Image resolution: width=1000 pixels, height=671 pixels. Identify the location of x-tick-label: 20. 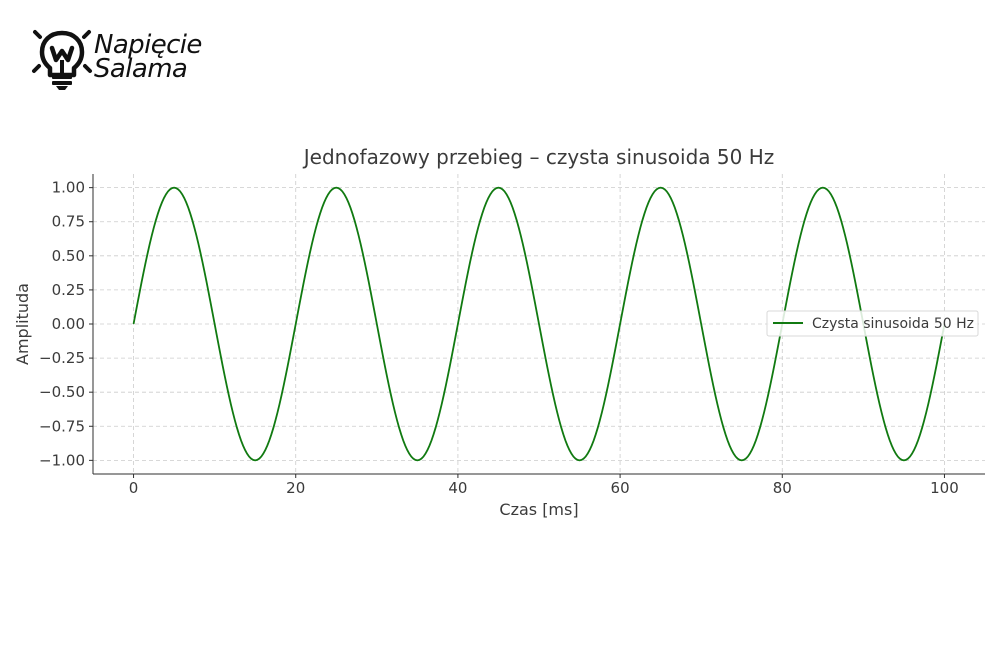
(295, 488).